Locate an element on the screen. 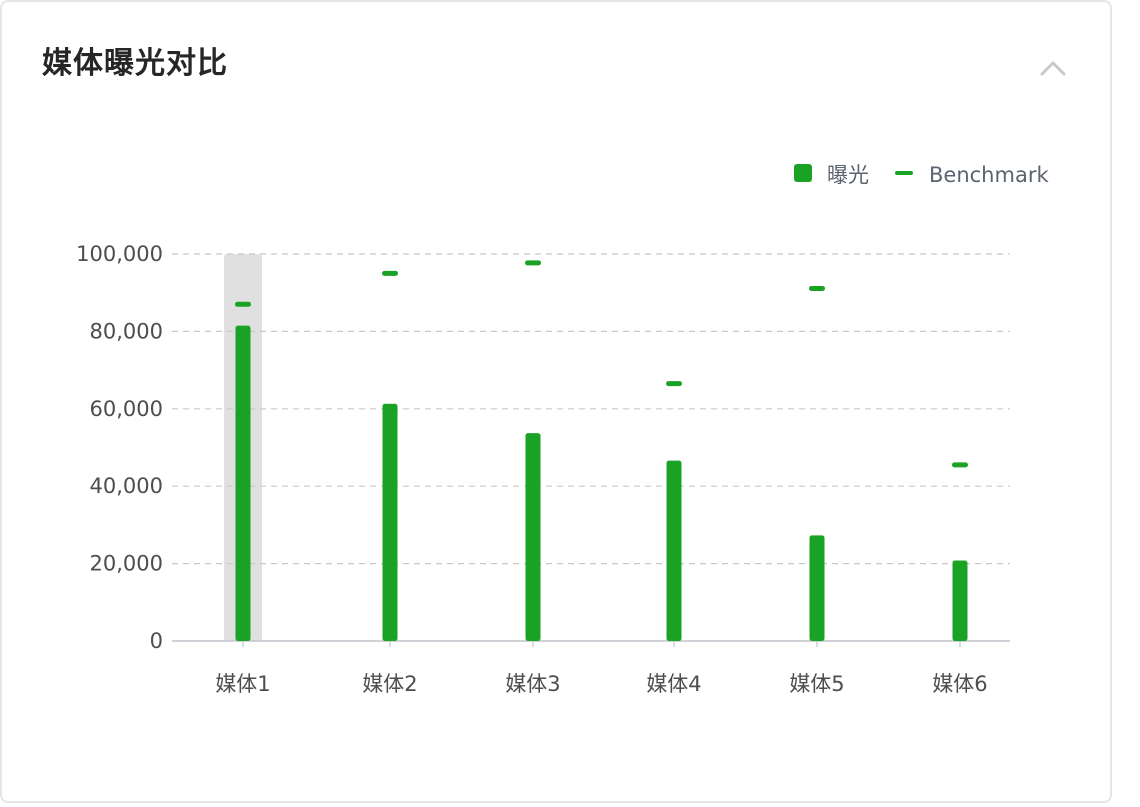 This screenshot has height=807, width=1140. x-tick-label: 媒体3 is located at coordinates (532, 684).